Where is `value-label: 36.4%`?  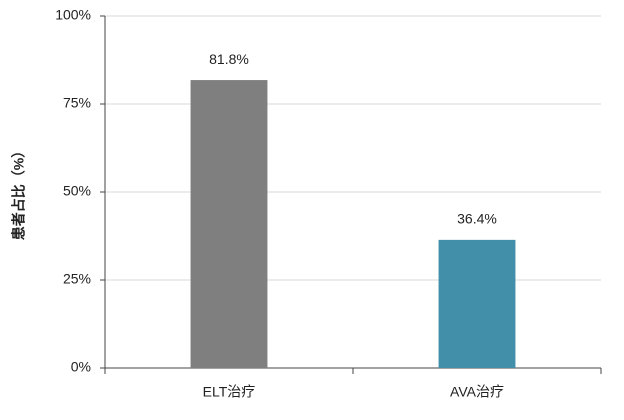 value-label: 36.4% is located at coordinates (477, 219).